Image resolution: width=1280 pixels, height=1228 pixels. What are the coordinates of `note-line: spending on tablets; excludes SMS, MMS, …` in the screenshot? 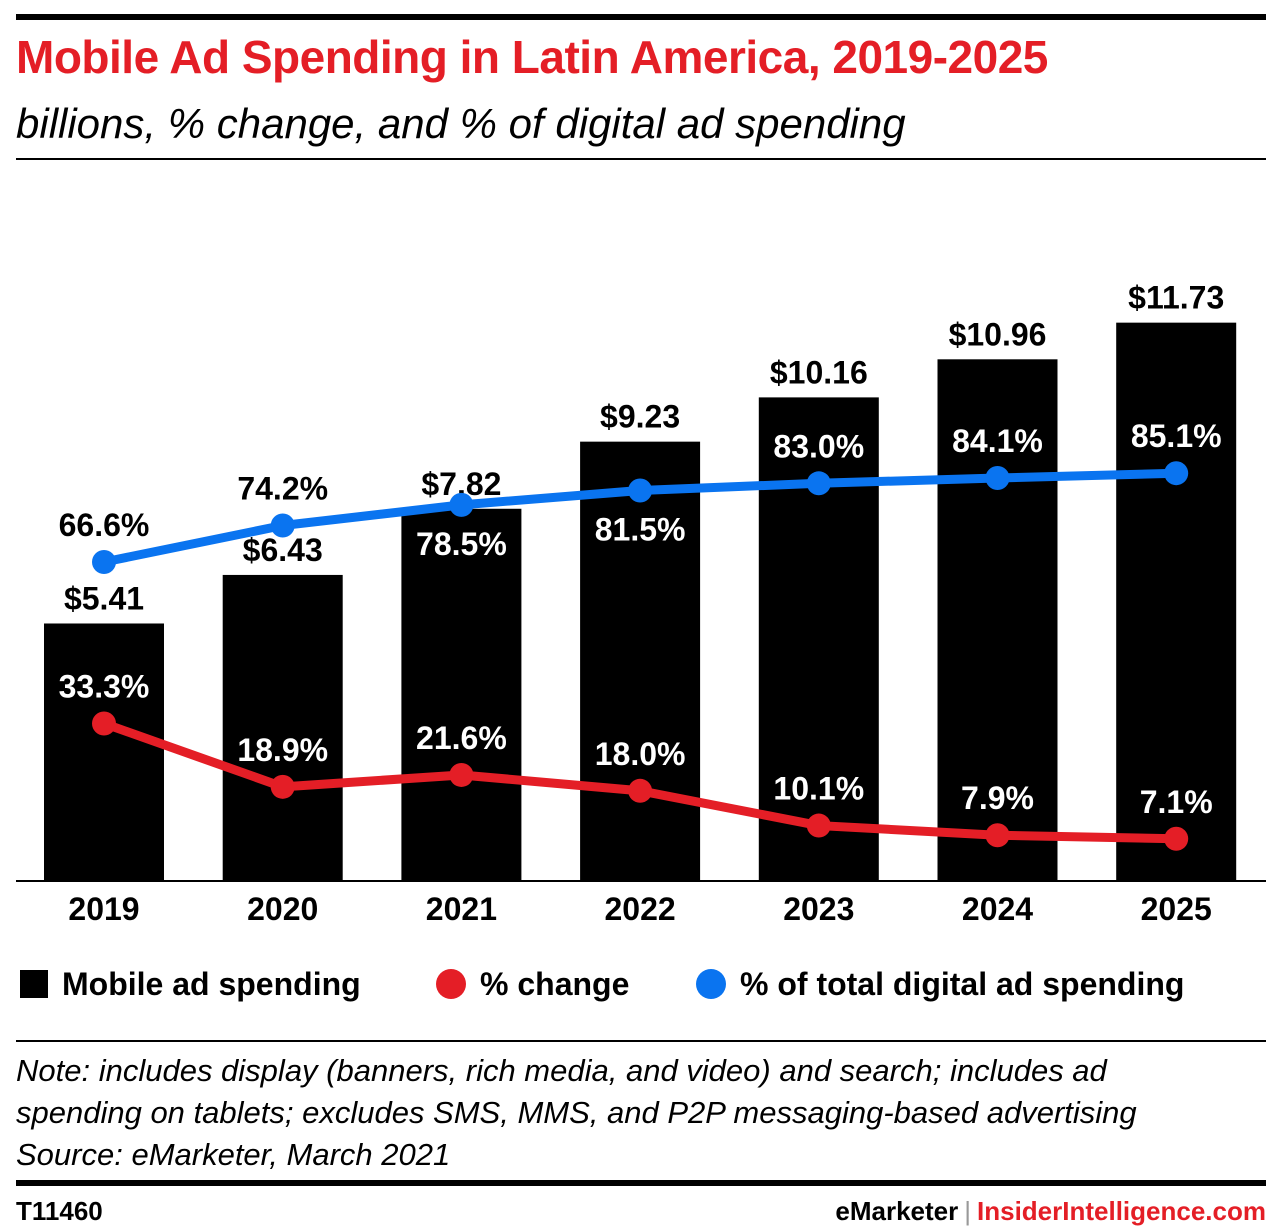 It's located at (576, 1112).